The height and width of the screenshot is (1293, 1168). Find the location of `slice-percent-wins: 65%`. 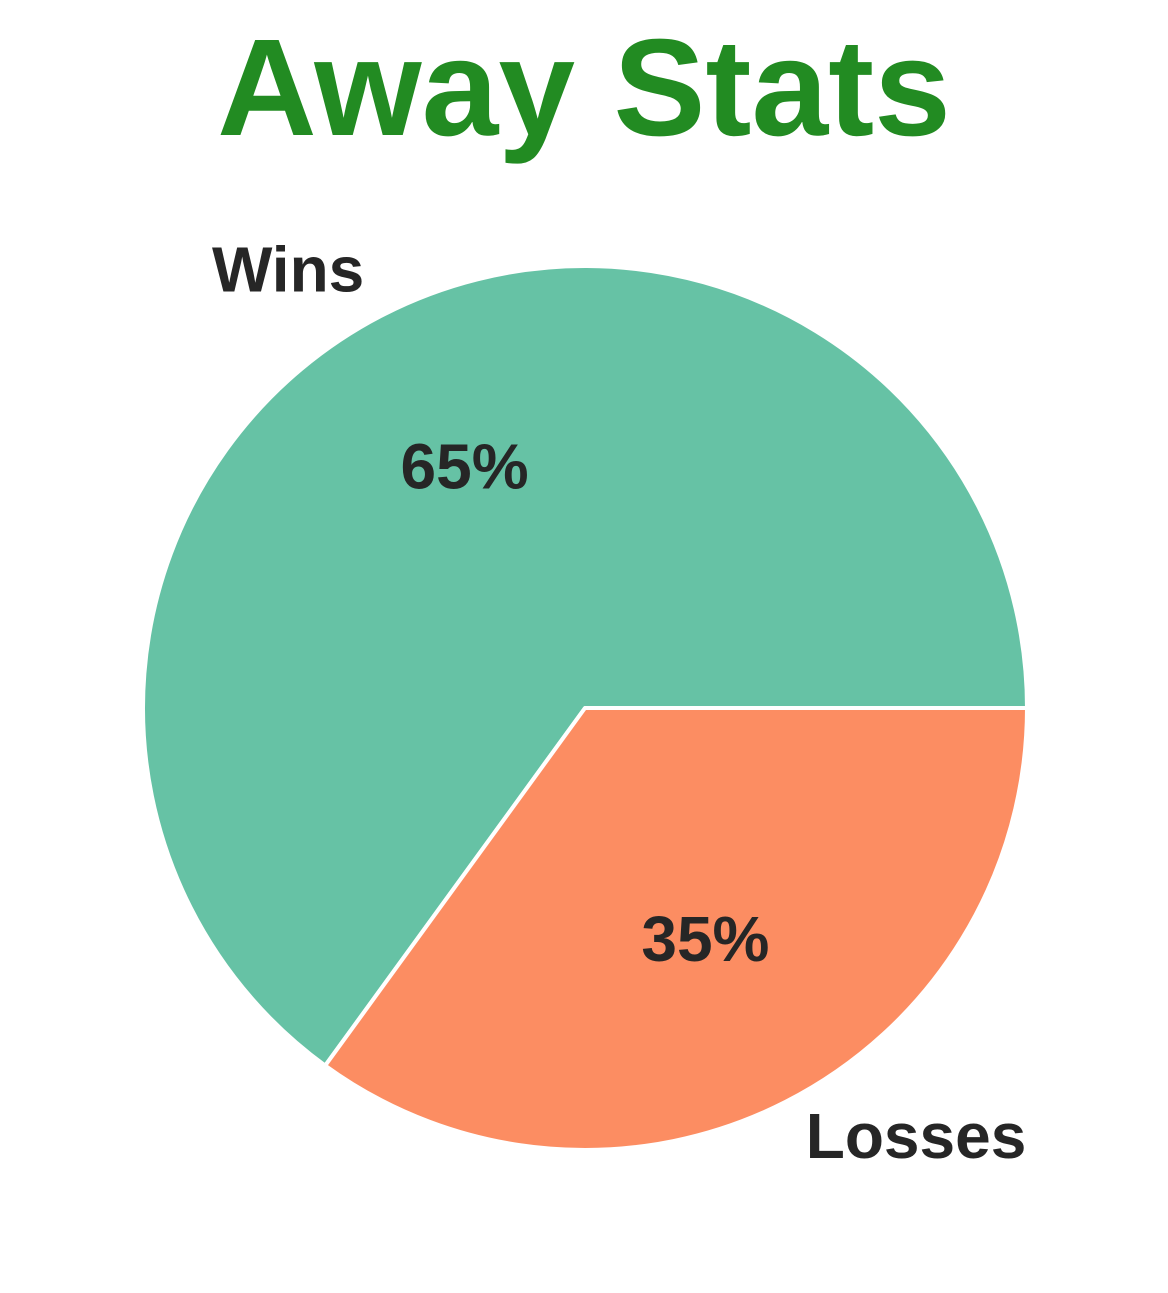

slice-percent-wins: 65% is located at coordinates (465, 467).